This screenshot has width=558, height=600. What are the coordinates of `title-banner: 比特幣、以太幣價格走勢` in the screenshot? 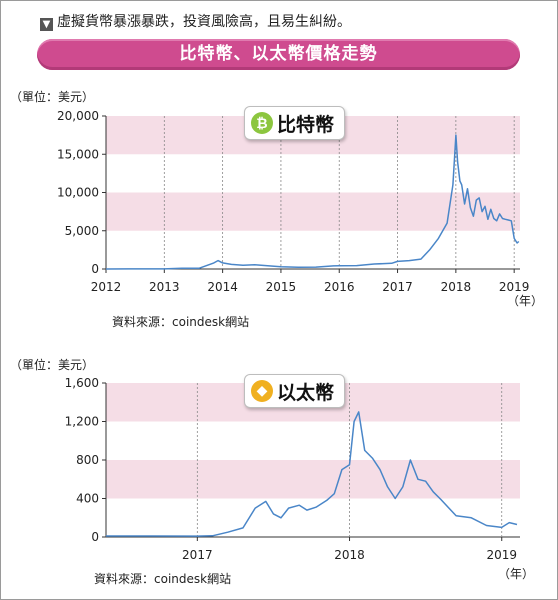 It's located at (278, 54).